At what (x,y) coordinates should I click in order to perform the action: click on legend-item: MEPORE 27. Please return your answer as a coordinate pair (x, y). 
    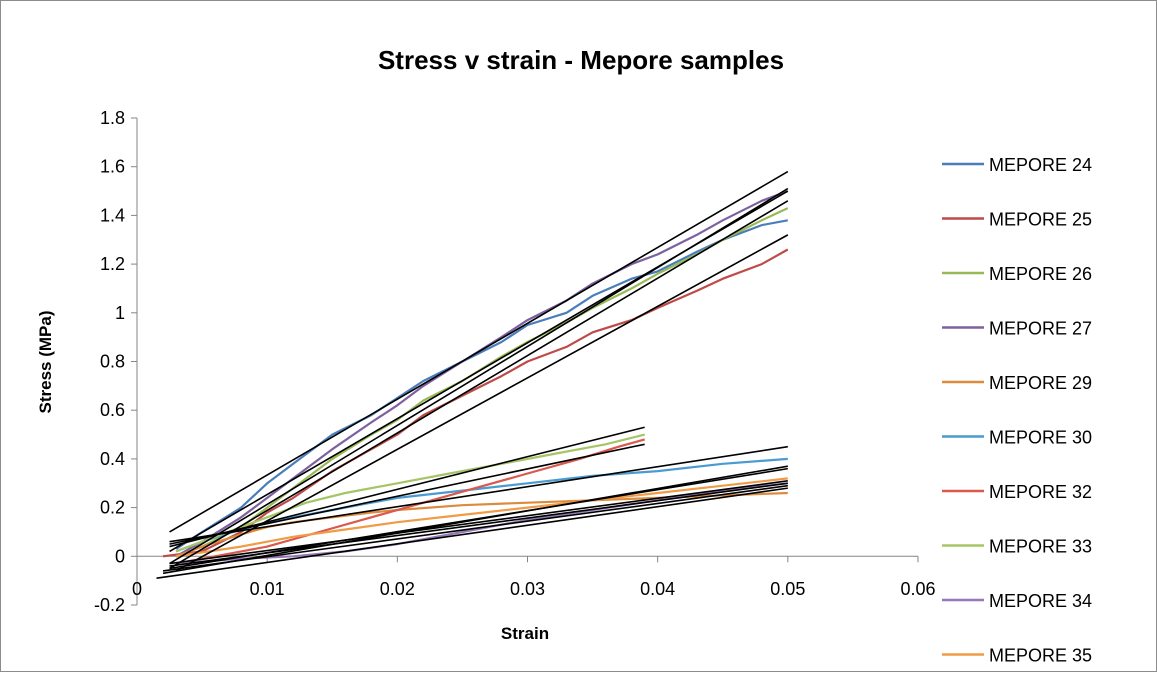
    Looking at the image, I should click on (1017, 329).